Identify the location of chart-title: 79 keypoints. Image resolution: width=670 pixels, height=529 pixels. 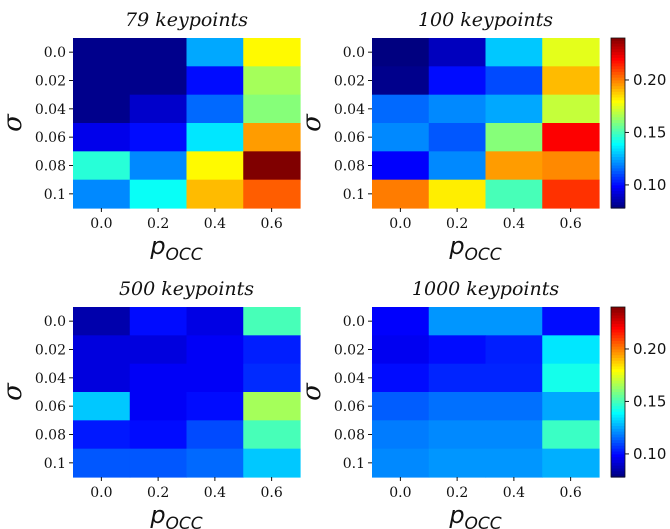
(186, 20).